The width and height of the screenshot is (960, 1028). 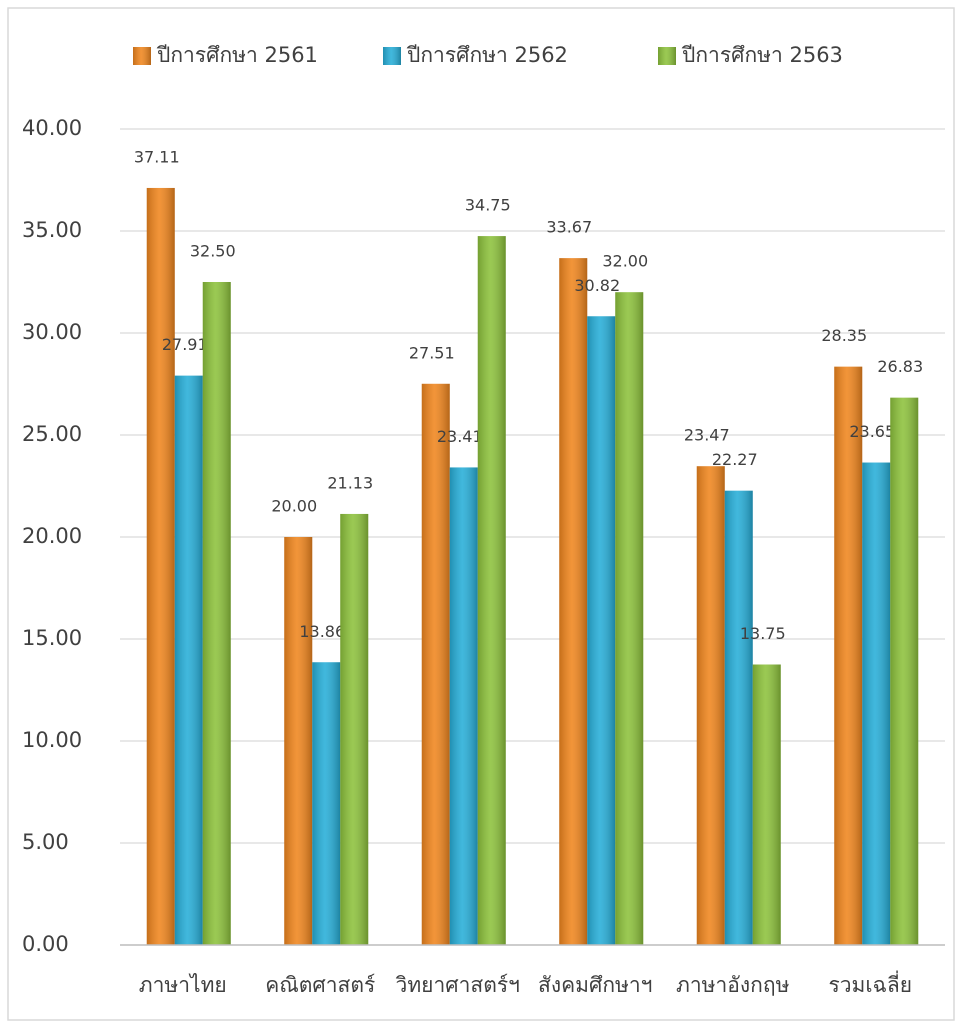 What do you see at coordinates (569, 227) in the screenshot?
I see `data-label: 33.67` at bounding box center [569, 227].